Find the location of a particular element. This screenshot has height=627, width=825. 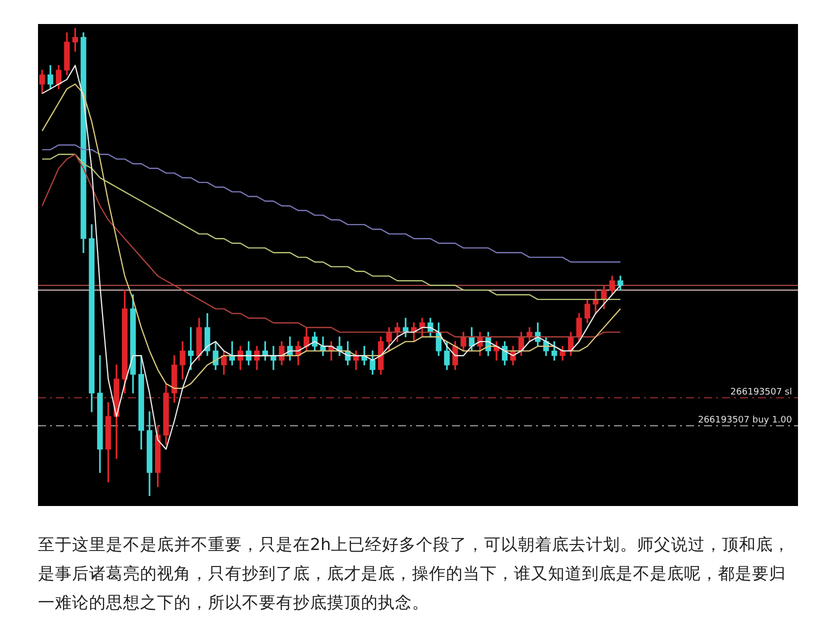

text: 至于这里是不是底并不重要，只是在2h上已经好多个段了，可以朝着底去计划。师父说过，顶和底，是事后诸葛亮的视角，只有抄到了底，底才是底，操作的当下，谁又知道到底是不是底呢，都是要归一难论的思想之下的，所以不要有抄底摸顶的执念。 is located at coordinates (414, 574).